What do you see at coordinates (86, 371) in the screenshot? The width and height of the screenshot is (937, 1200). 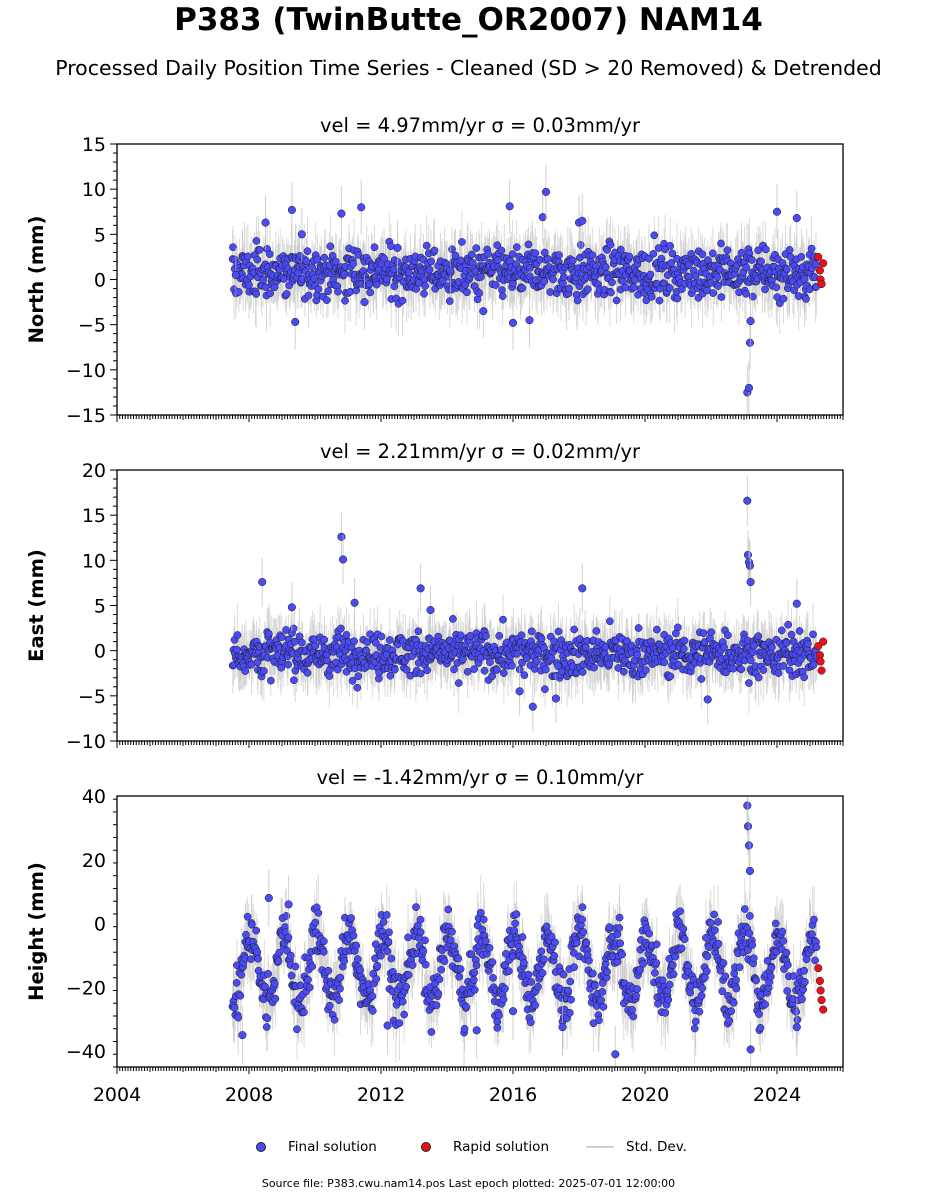 I see `y-tick-label: −10` at bounding box center [86, 371].